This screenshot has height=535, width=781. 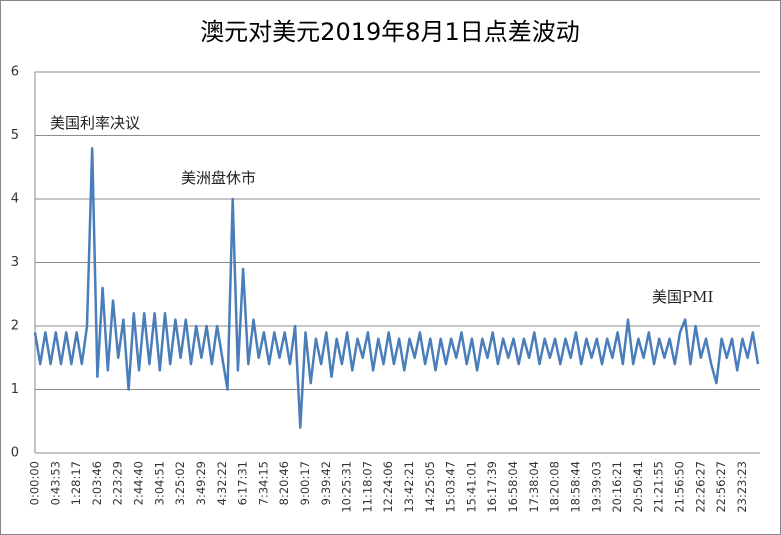 I want to click on x-tick-label: 22:26:27, so click(x=700, y=487).